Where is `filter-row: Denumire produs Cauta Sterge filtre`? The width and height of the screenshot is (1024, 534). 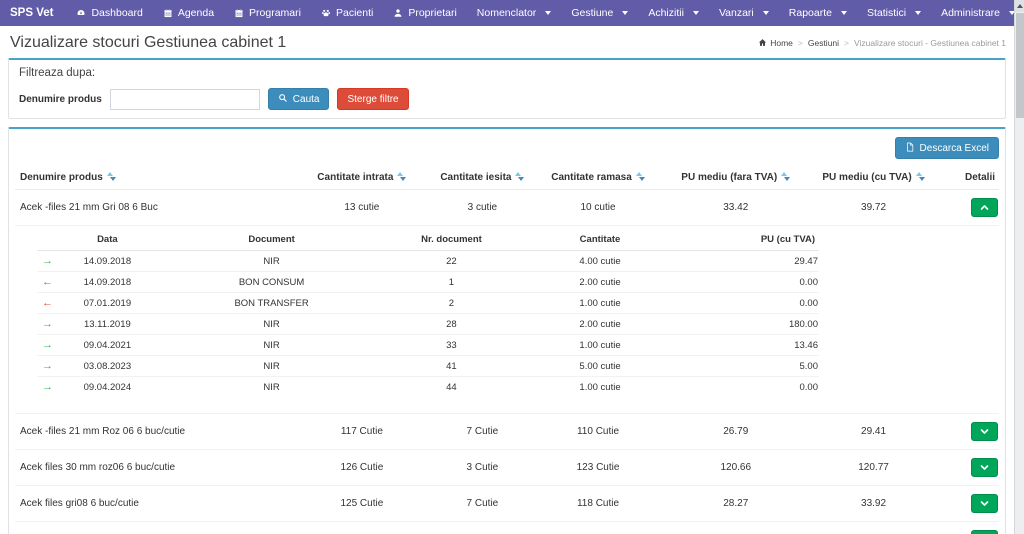 filter-row: Denumire produs Cauta Sterge filtre is located at coordinates (507, 99).